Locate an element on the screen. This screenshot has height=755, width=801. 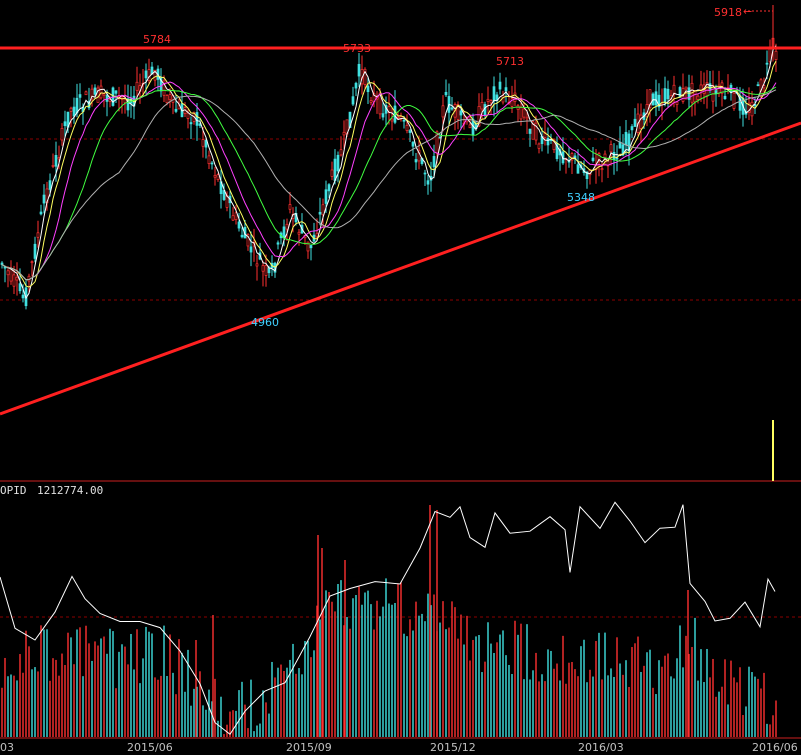
low-label-1: 4960 is located at coordinates (265, 322).